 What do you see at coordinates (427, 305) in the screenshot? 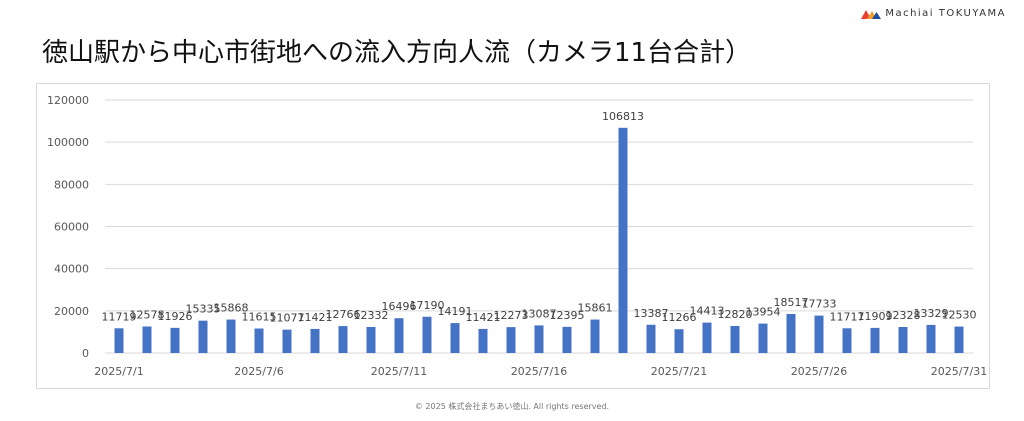
I see `data-label: 17190` at bounding box center [427, 305].